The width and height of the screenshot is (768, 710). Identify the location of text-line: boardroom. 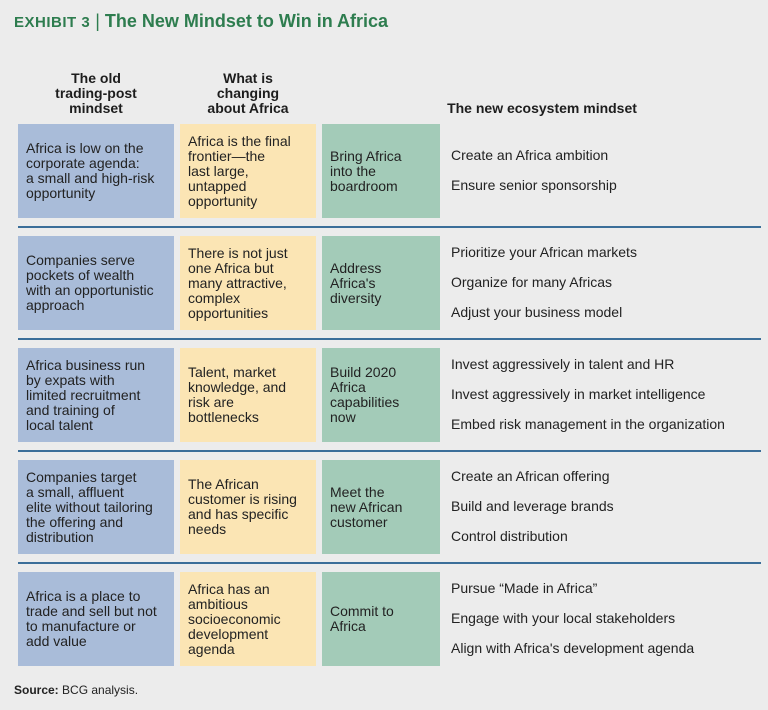
(364, 185).